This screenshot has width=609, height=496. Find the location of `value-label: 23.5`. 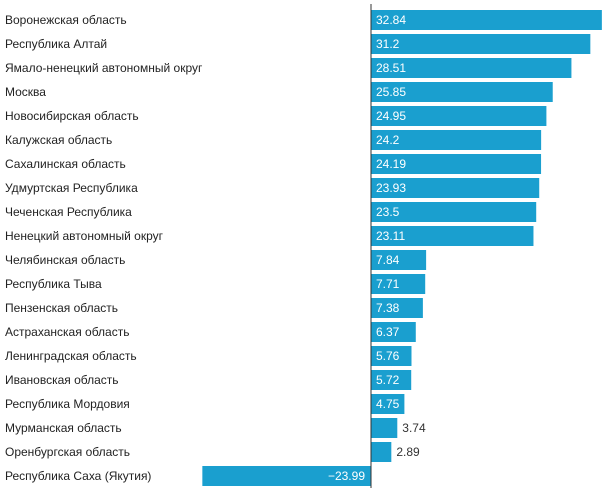

value-label: 23.5 is located at coordinates (388, 212).